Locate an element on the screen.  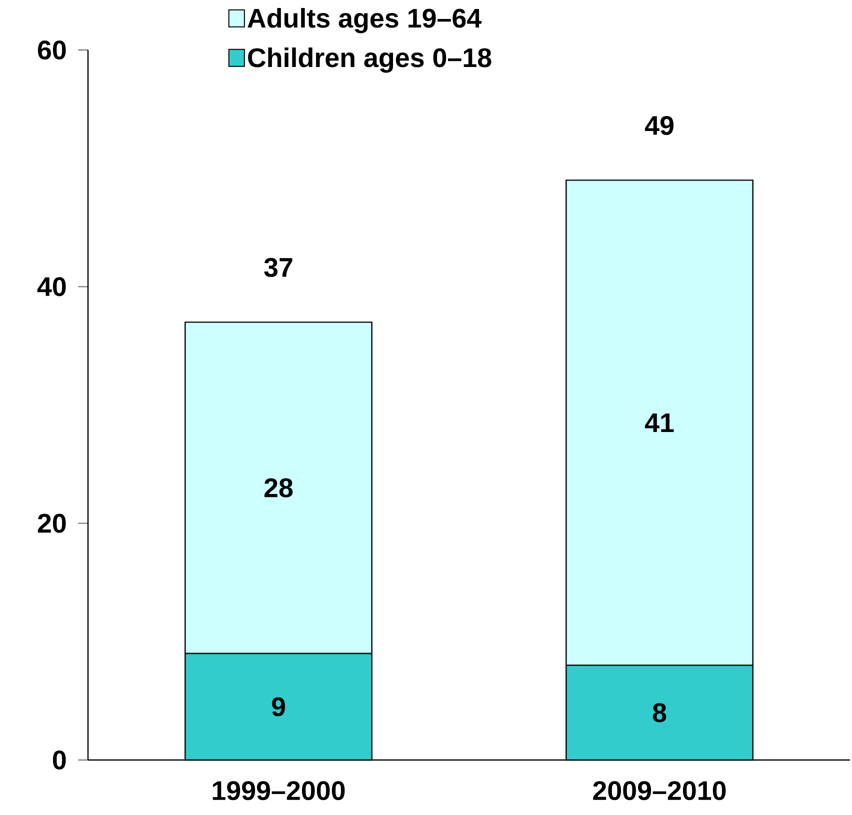
x-tick-label: 1999–2000 is located at coordinates (278, 790).